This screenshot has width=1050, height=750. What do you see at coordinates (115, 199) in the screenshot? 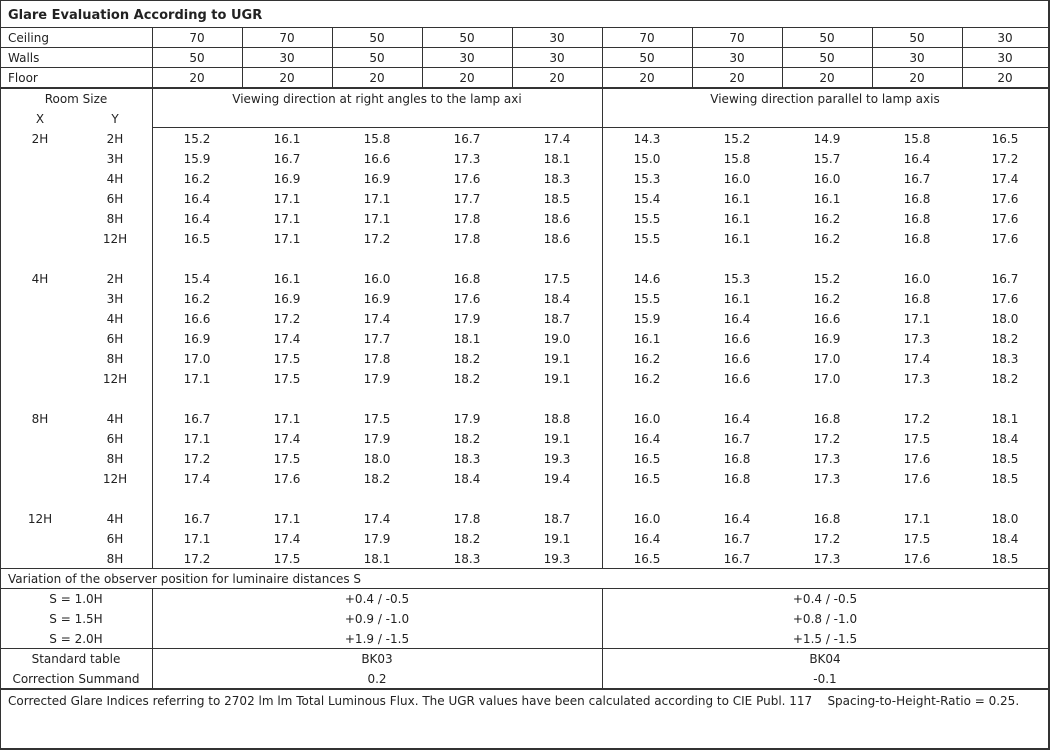
I see `room-y: 6H` at bounding box center [115, 199].